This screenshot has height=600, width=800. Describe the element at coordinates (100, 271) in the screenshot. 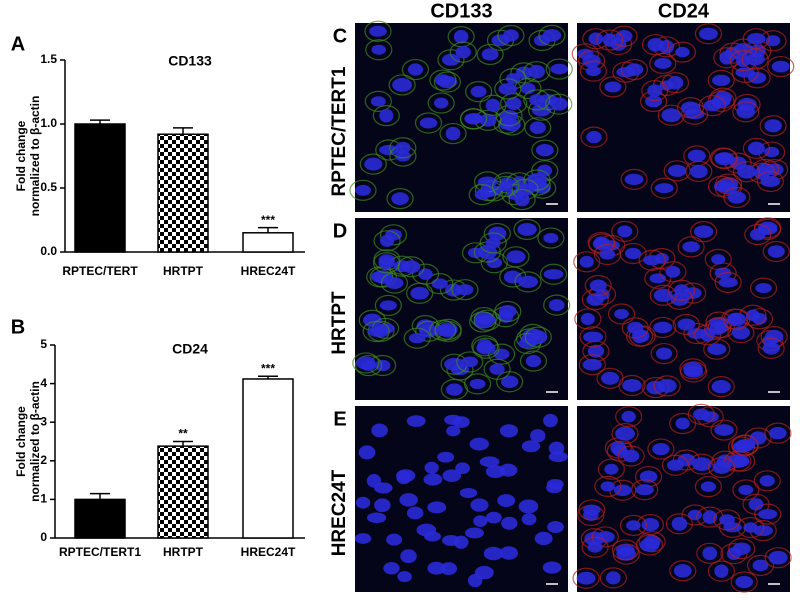

I see `x-tick-label: RPTEC/TERT` at that location.